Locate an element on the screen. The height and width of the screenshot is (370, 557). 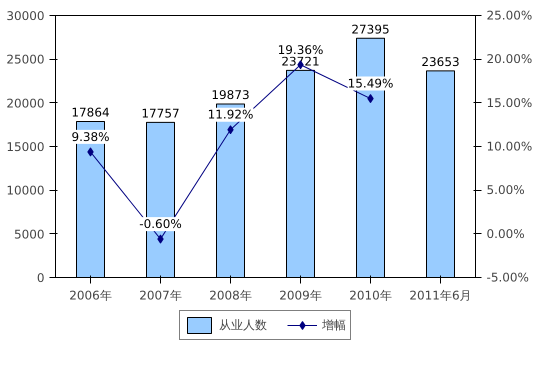
y-tick-label: 10000 is located at coordinates (25, 191).